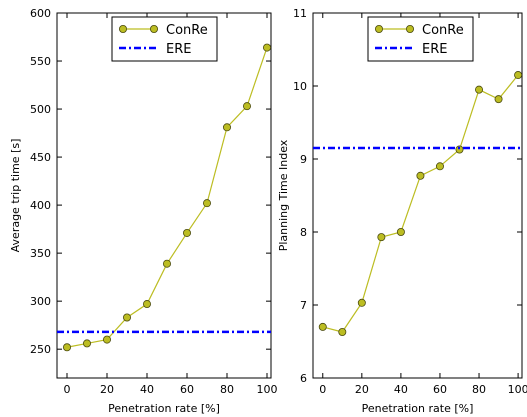  What do you see at coordinates (40, 253) in the screenshot?
I see `y-tick-label: 350` at bounding box center [40, 253].